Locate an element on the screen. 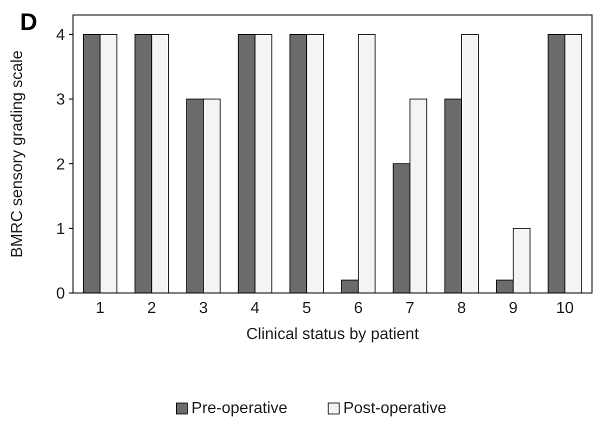 This screenshot has width=605, height=429. y-tick-label: 2 is located at coordinates (61, 165).